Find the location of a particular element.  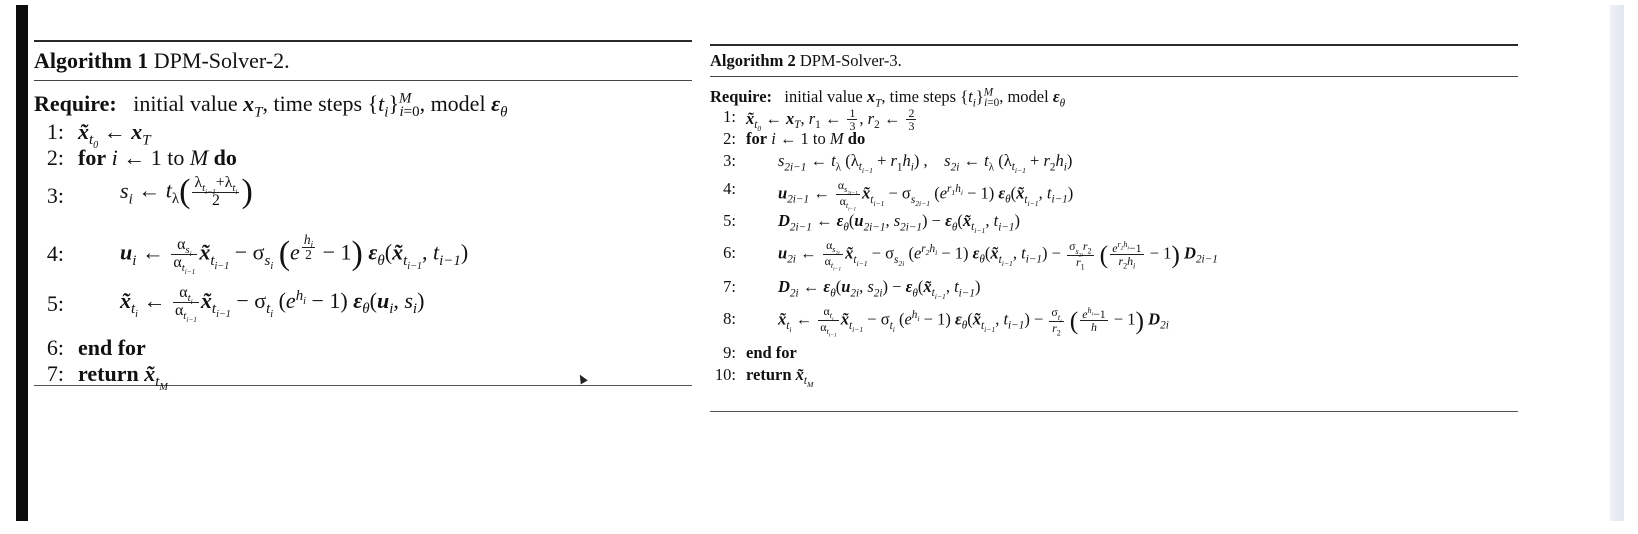

line-number: 8: is located at coordinates (729, 318).